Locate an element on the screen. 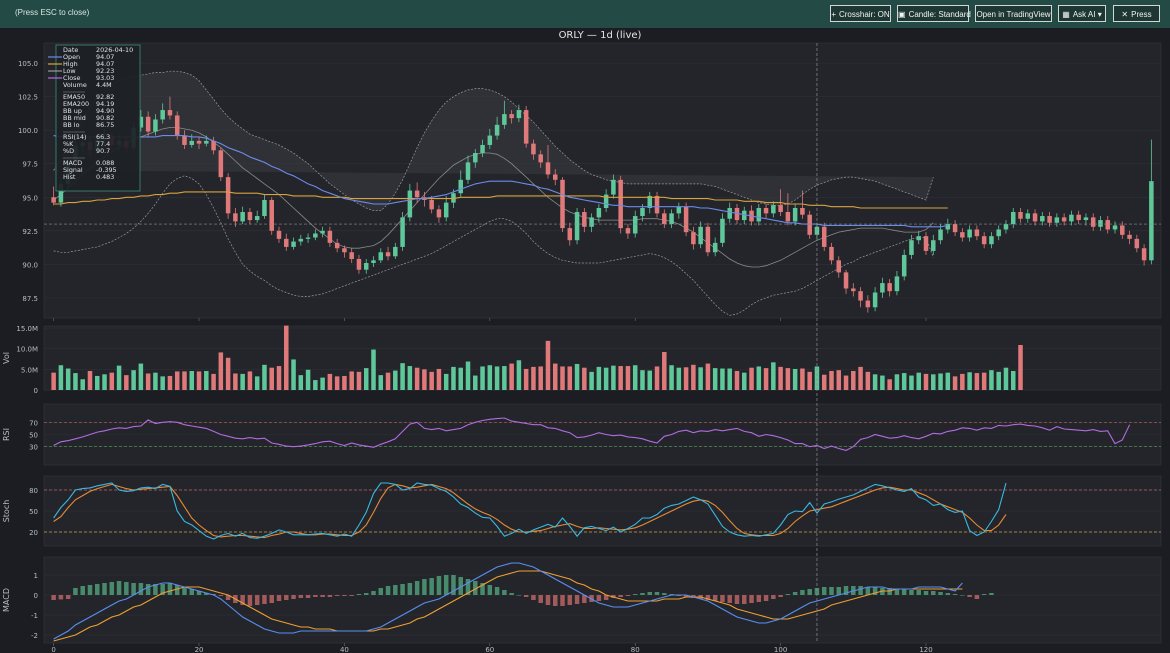 This screenshot has width=1170, height=653. open-tradingview-button: Open in TradingView is located at coordinates (1013, 13).